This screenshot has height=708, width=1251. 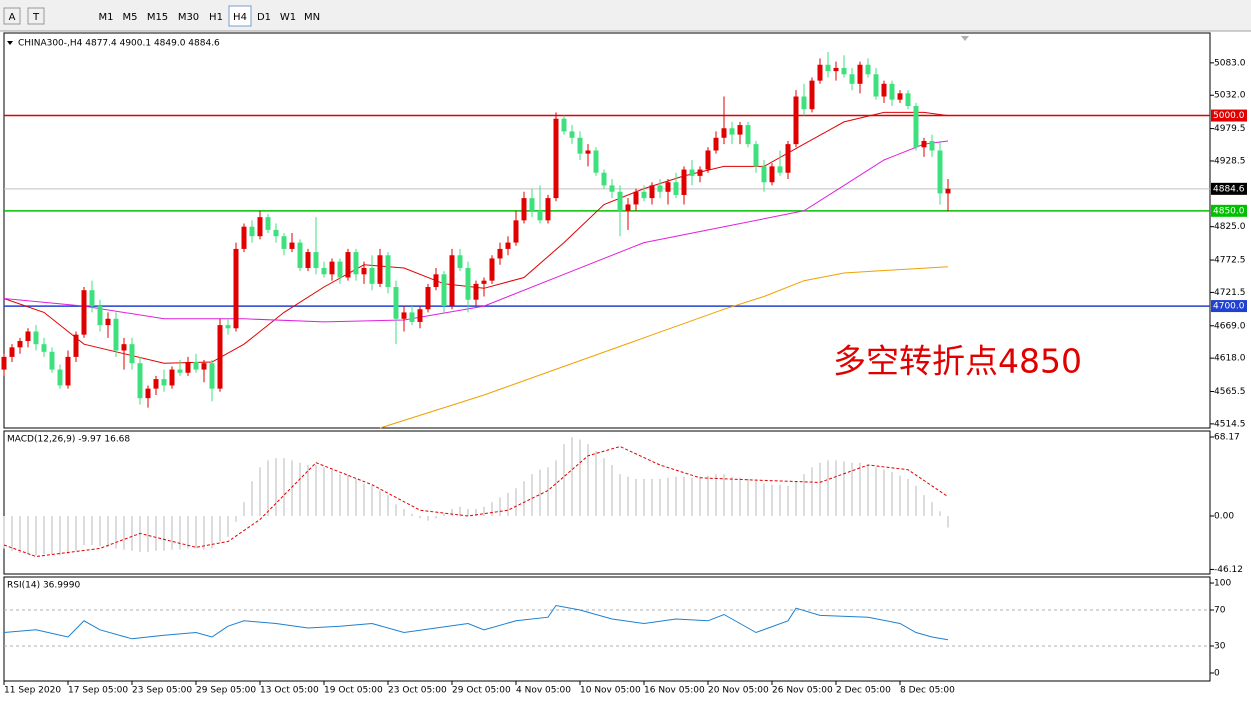 I want to click on tool-label: A, so click(x=12, y=17).